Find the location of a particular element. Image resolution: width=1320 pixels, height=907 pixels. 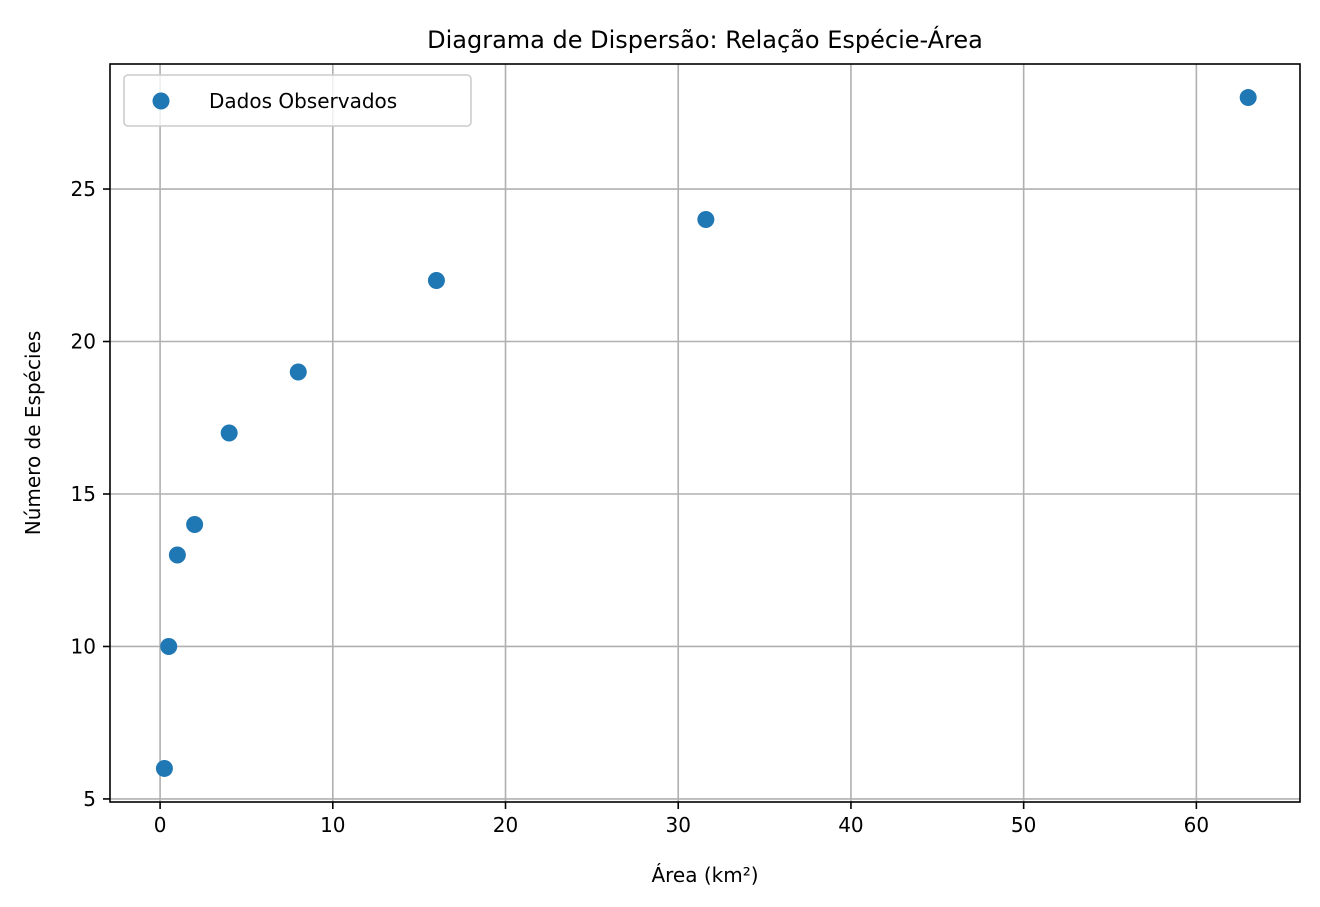

x-tick-label: 60 is located at coordinates (1196, 825).